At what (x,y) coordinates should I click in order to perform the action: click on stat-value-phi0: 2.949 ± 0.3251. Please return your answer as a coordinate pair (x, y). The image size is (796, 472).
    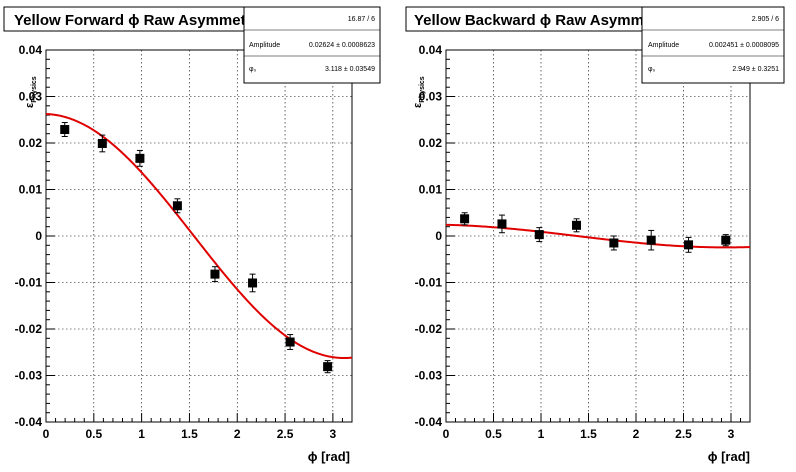
    Looking at the image, I should click on (755, 69).